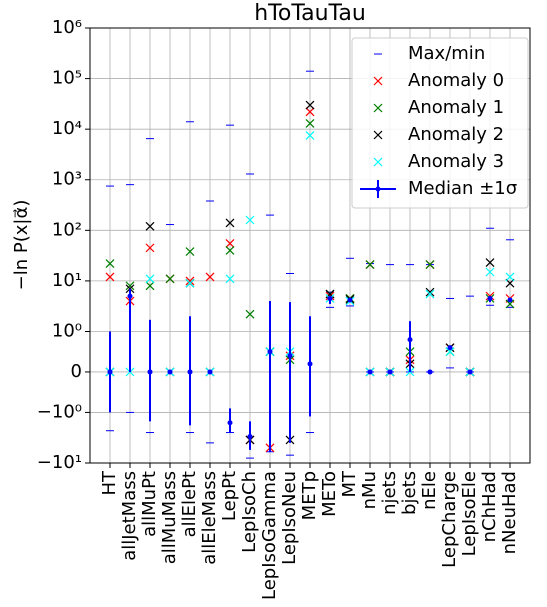  What do you see at coordinates (310, 13) in the screenshot?
I see `chart-title: hToTauTau` at bounding box center [310, 13].